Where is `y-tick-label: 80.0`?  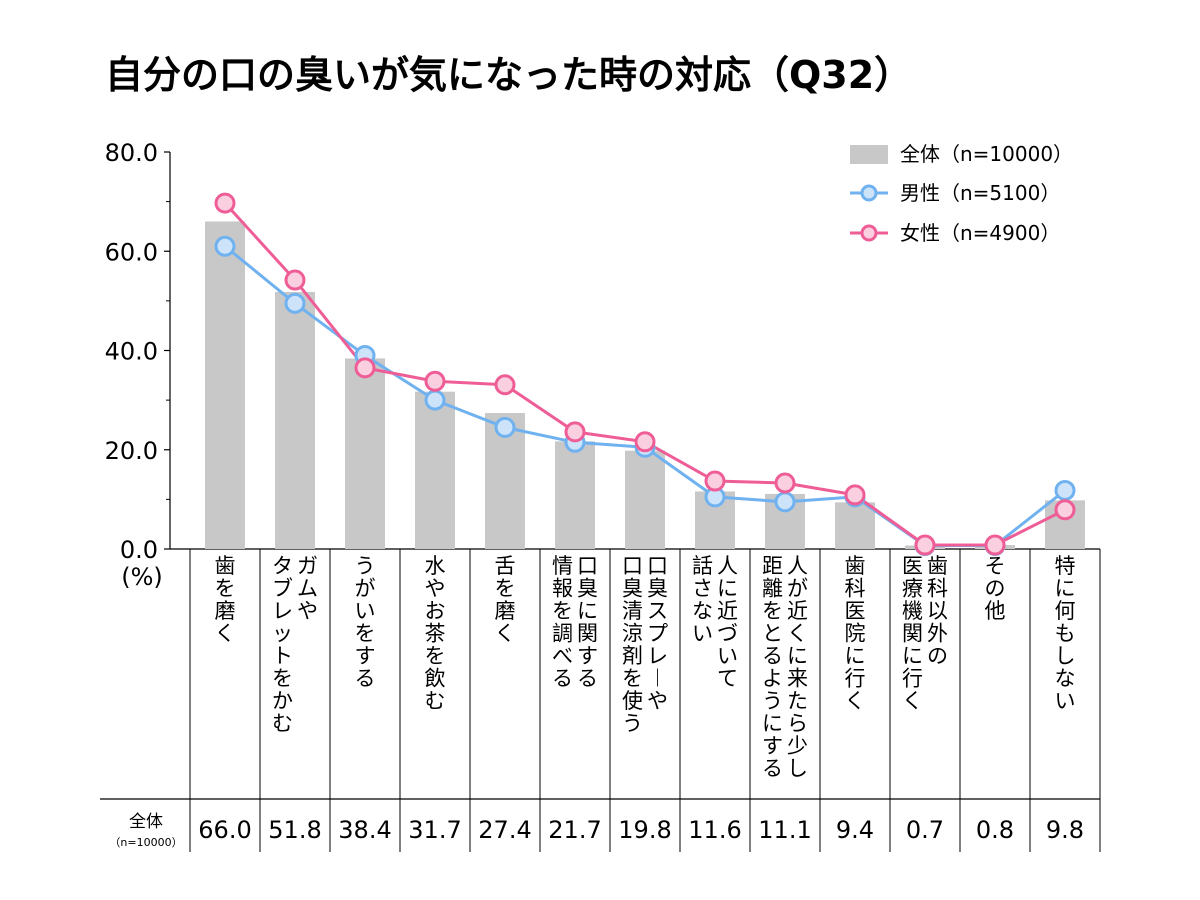 y-tick-label: 80.0 is located at coordinates (131, 153).